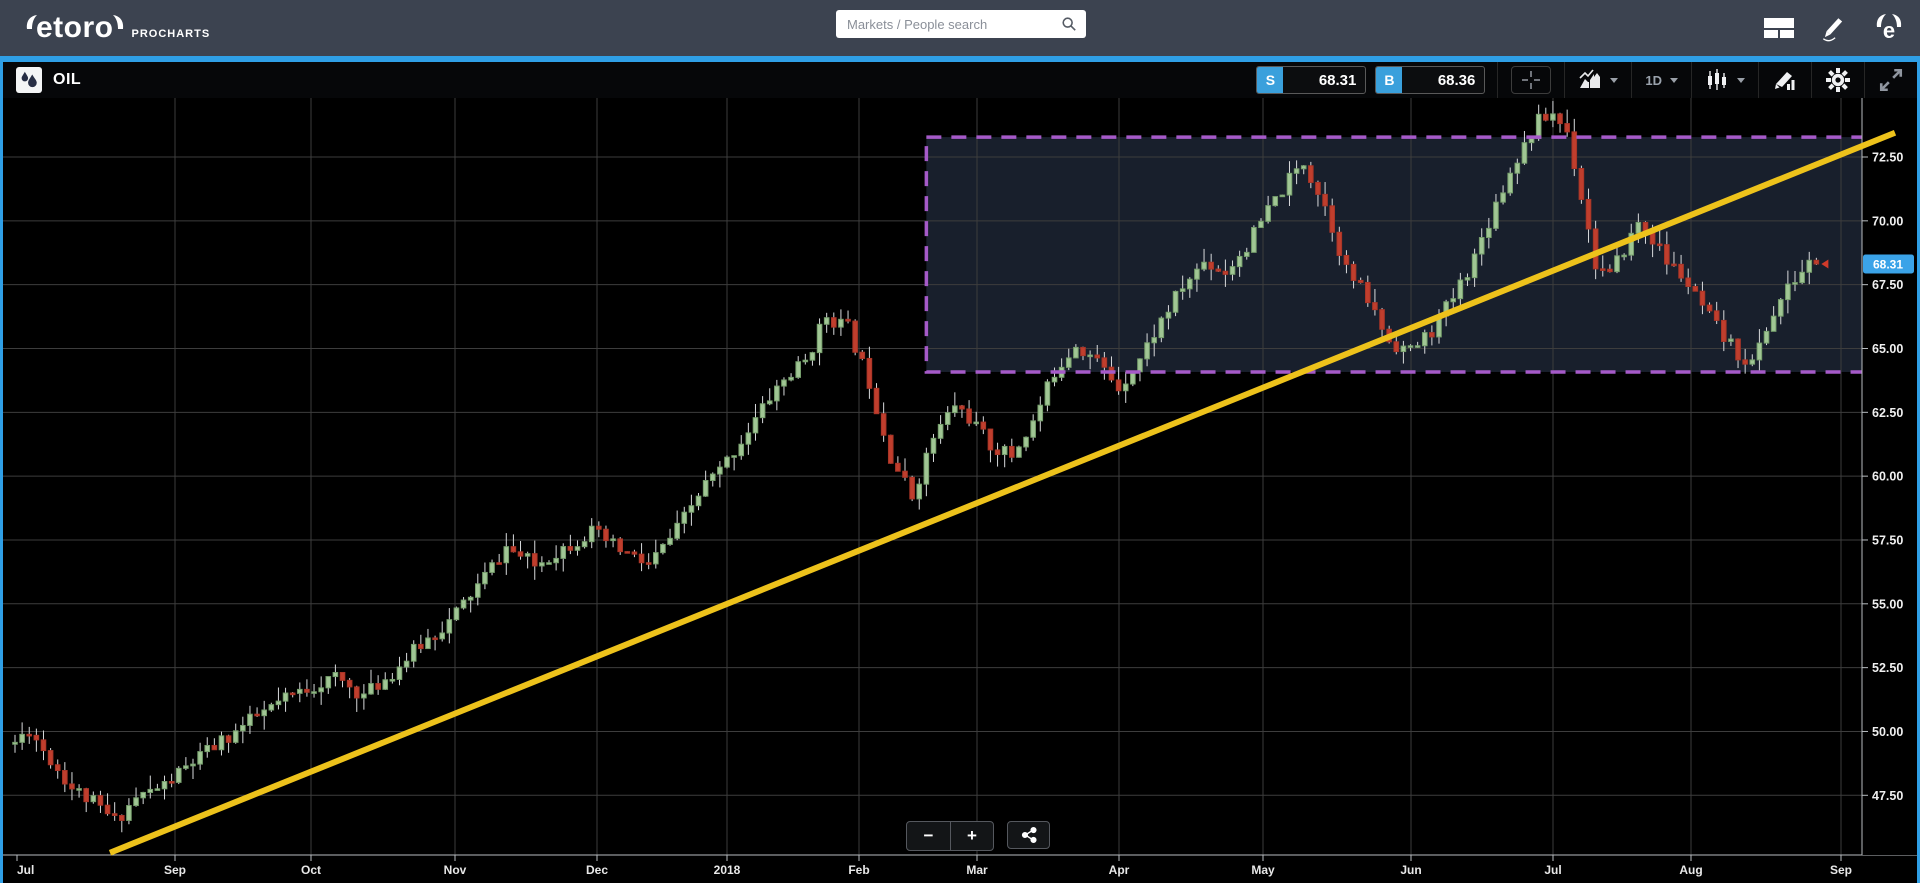  I want to click on svg-text: Jun, so click(1410, 870).